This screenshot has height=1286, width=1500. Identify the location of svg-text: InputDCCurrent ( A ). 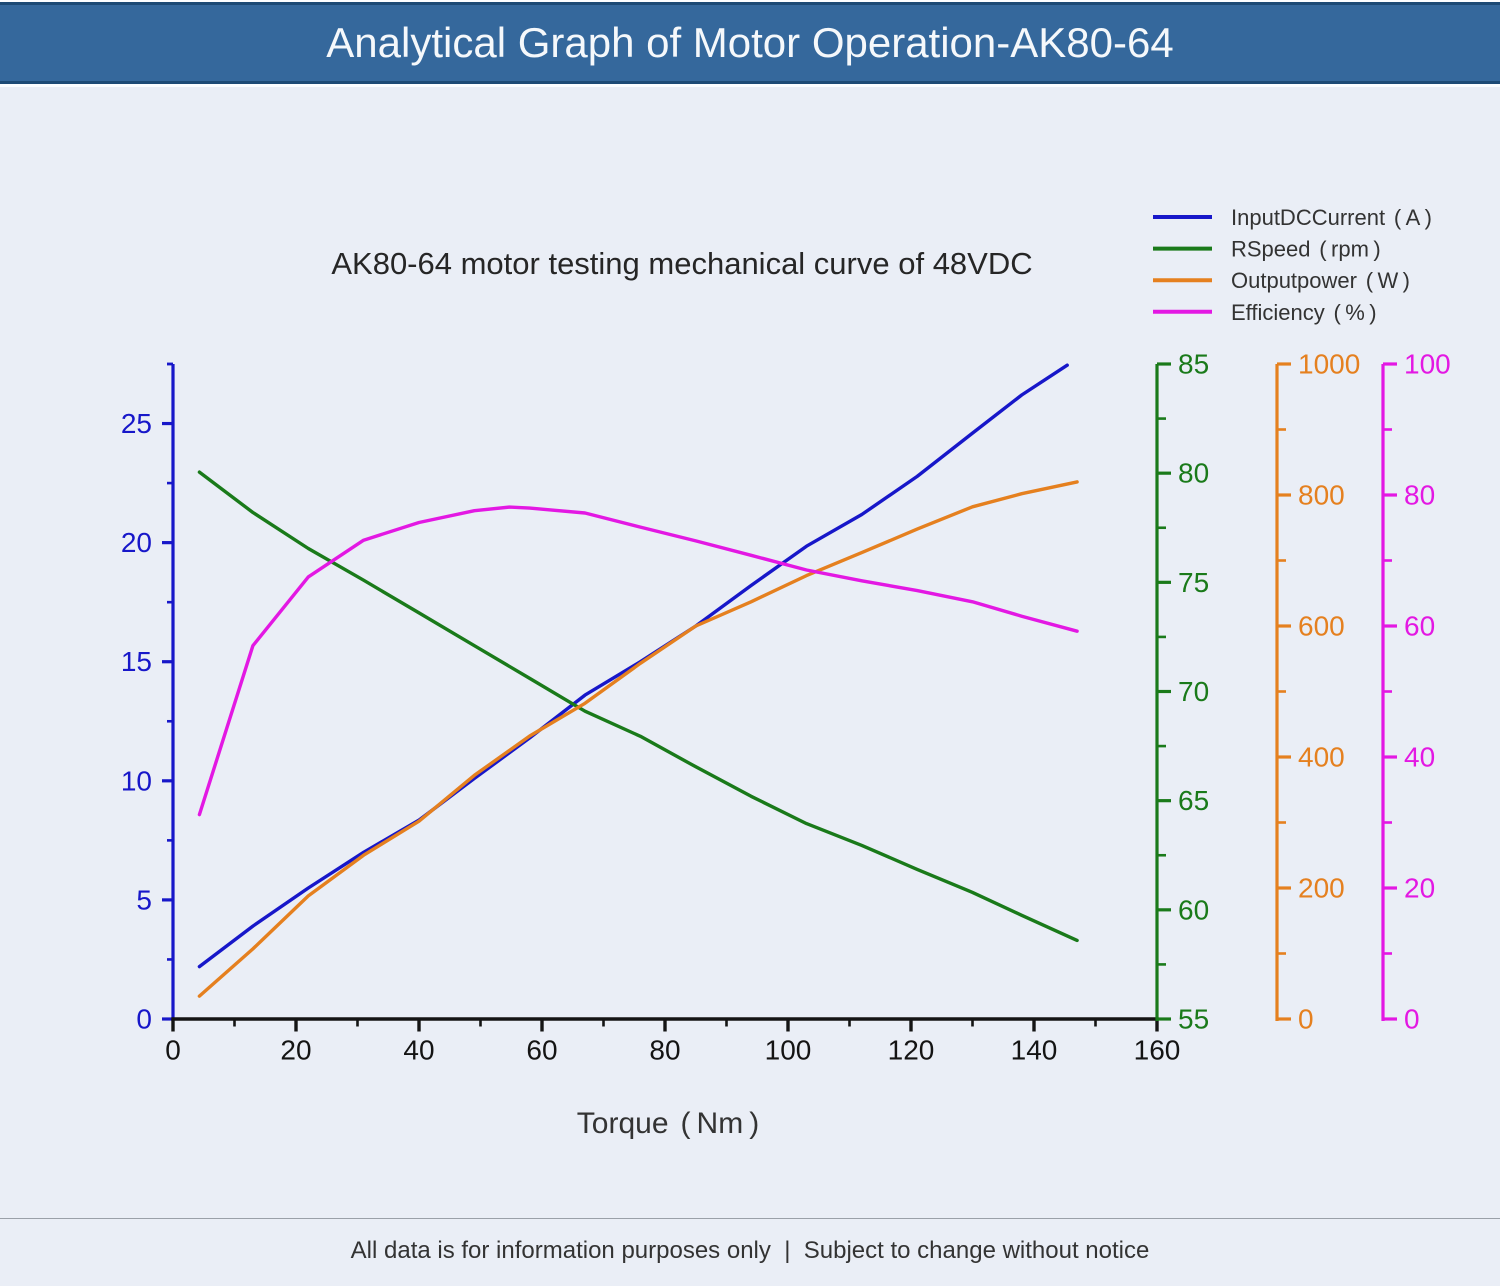
(1331, 217).